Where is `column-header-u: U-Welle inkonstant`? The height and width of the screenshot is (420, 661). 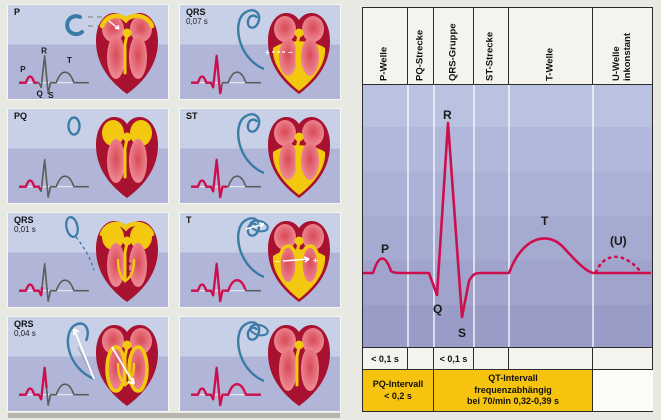 column-header-u: U-Welle inkonstant is located at coordinates (623, 46).